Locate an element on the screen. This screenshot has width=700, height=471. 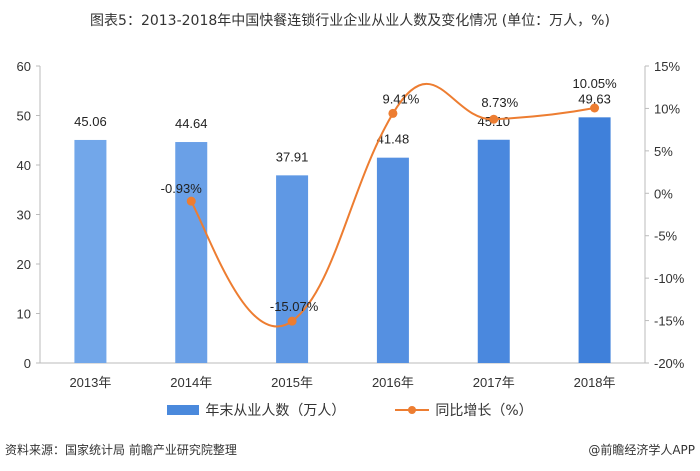
legend-item-bar: 年末从业人数（万人） is located at coordinates (256, 410).